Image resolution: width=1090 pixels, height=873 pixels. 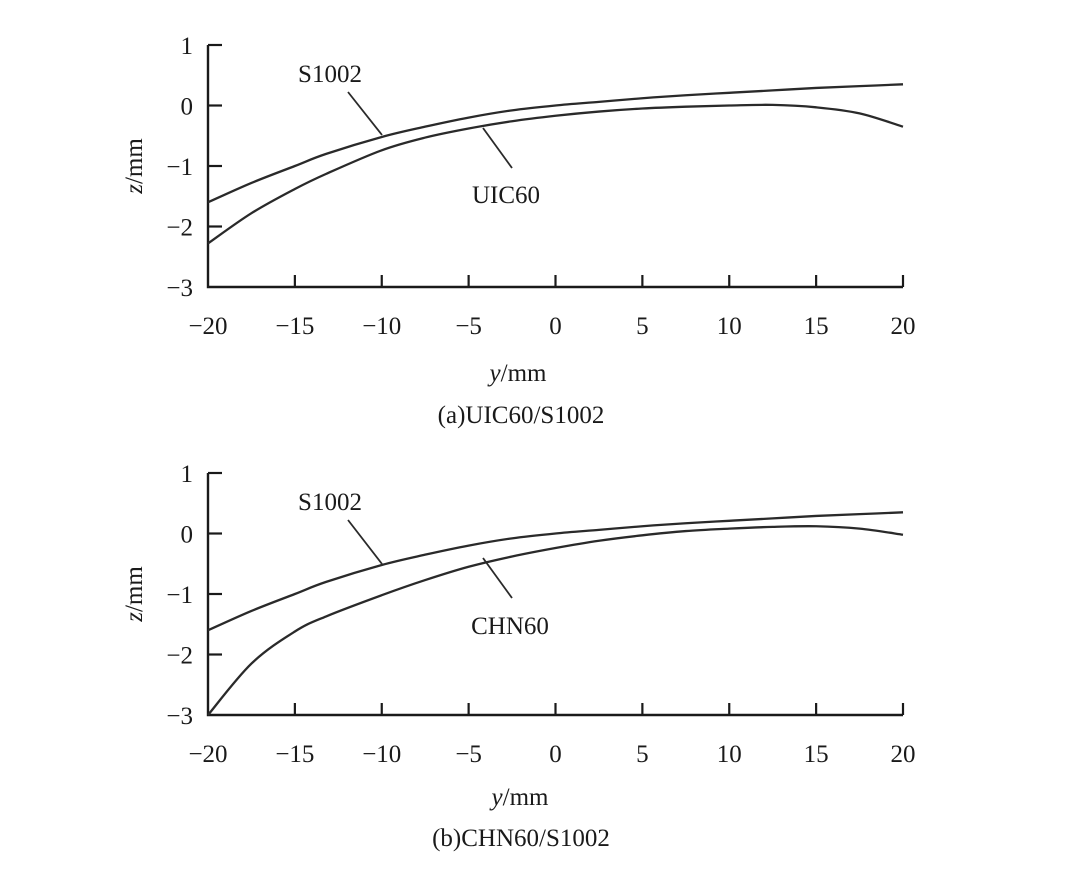 What do you see at coordinates (497, 148) in the screenshot?
I see `leader-line-uic60` at bounding box center [497, 148].